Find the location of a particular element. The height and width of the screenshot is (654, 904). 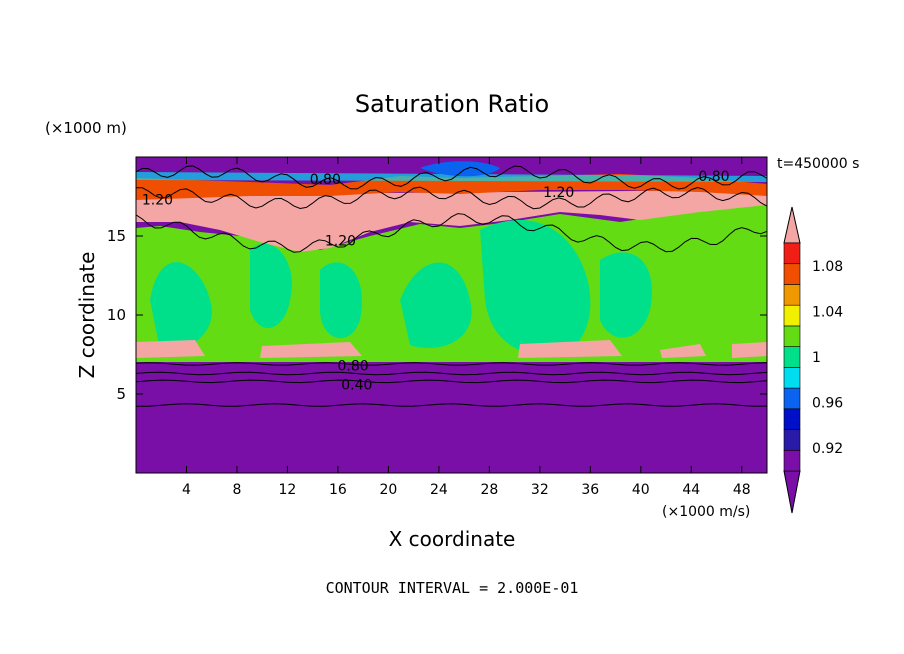

field-teal-patches is located at coordinates (401, 288).